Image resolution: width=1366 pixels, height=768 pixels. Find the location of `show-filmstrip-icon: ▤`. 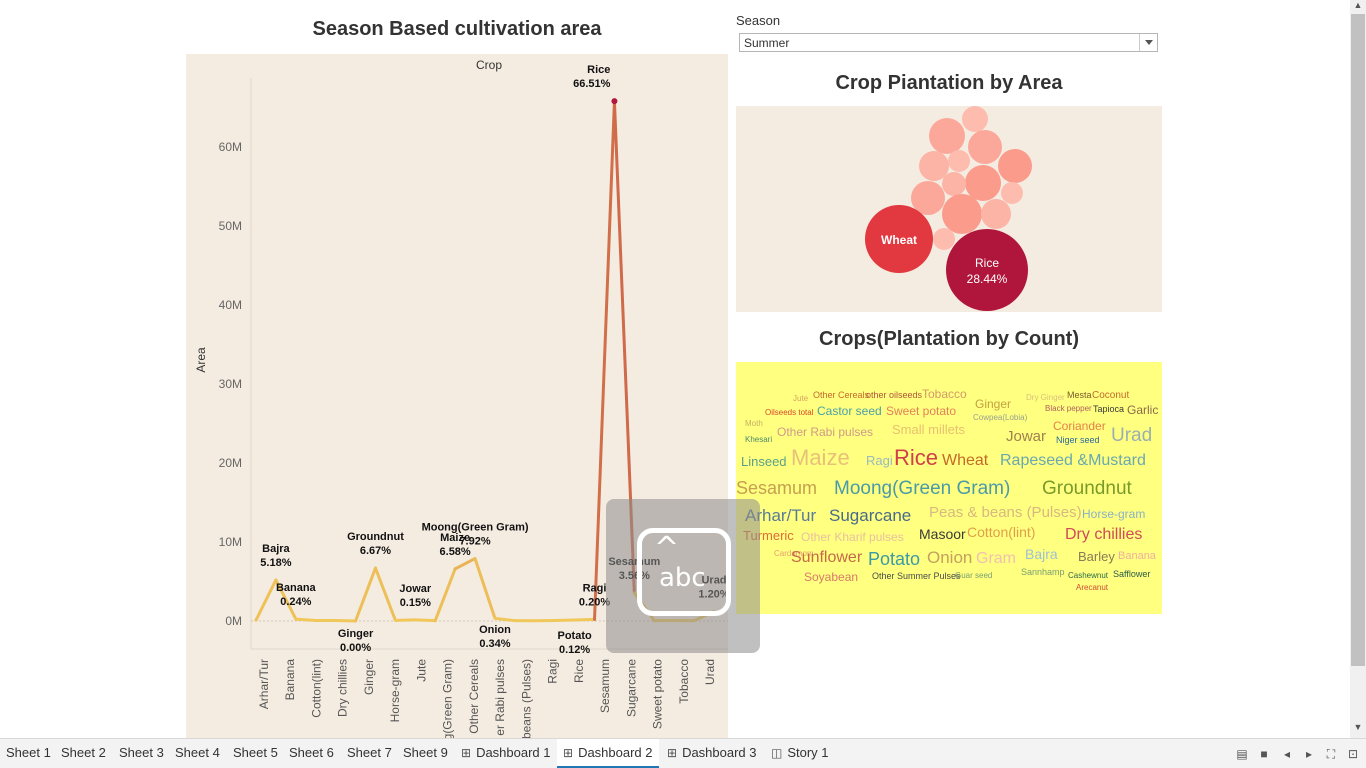

show-filmstrip-icon: ▤ is located at coordinates (1242, 754).